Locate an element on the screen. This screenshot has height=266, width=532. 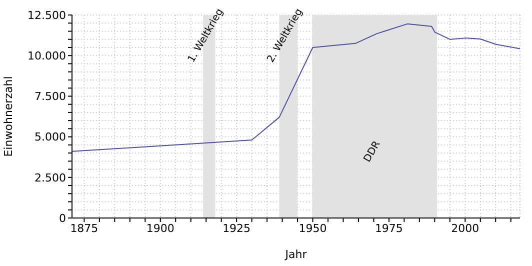
y-tick-label: 7.500 is located at coordinates (50, 97).